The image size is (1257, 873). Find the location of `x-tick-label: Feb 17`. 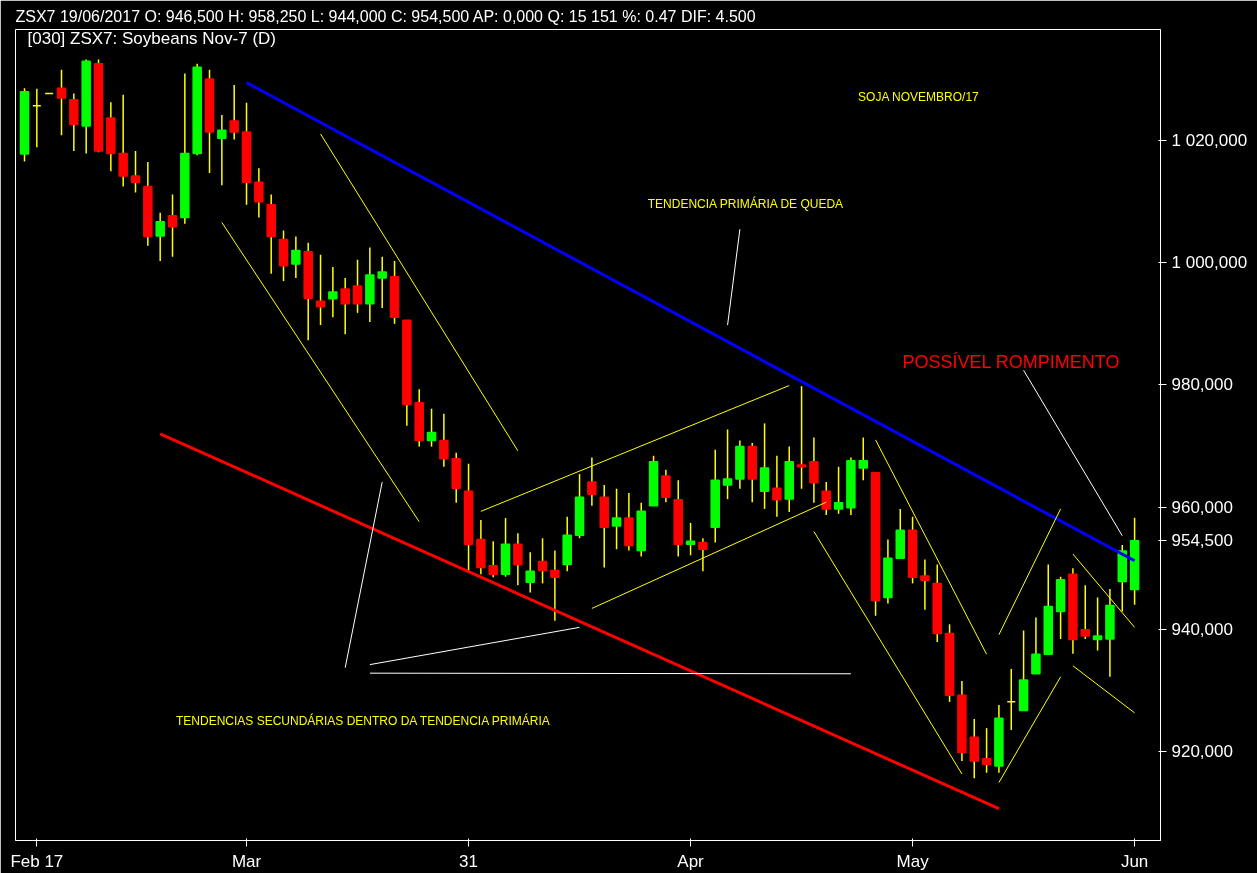

x-tick-label: Feb 17 is located at coordinates (37, 861).